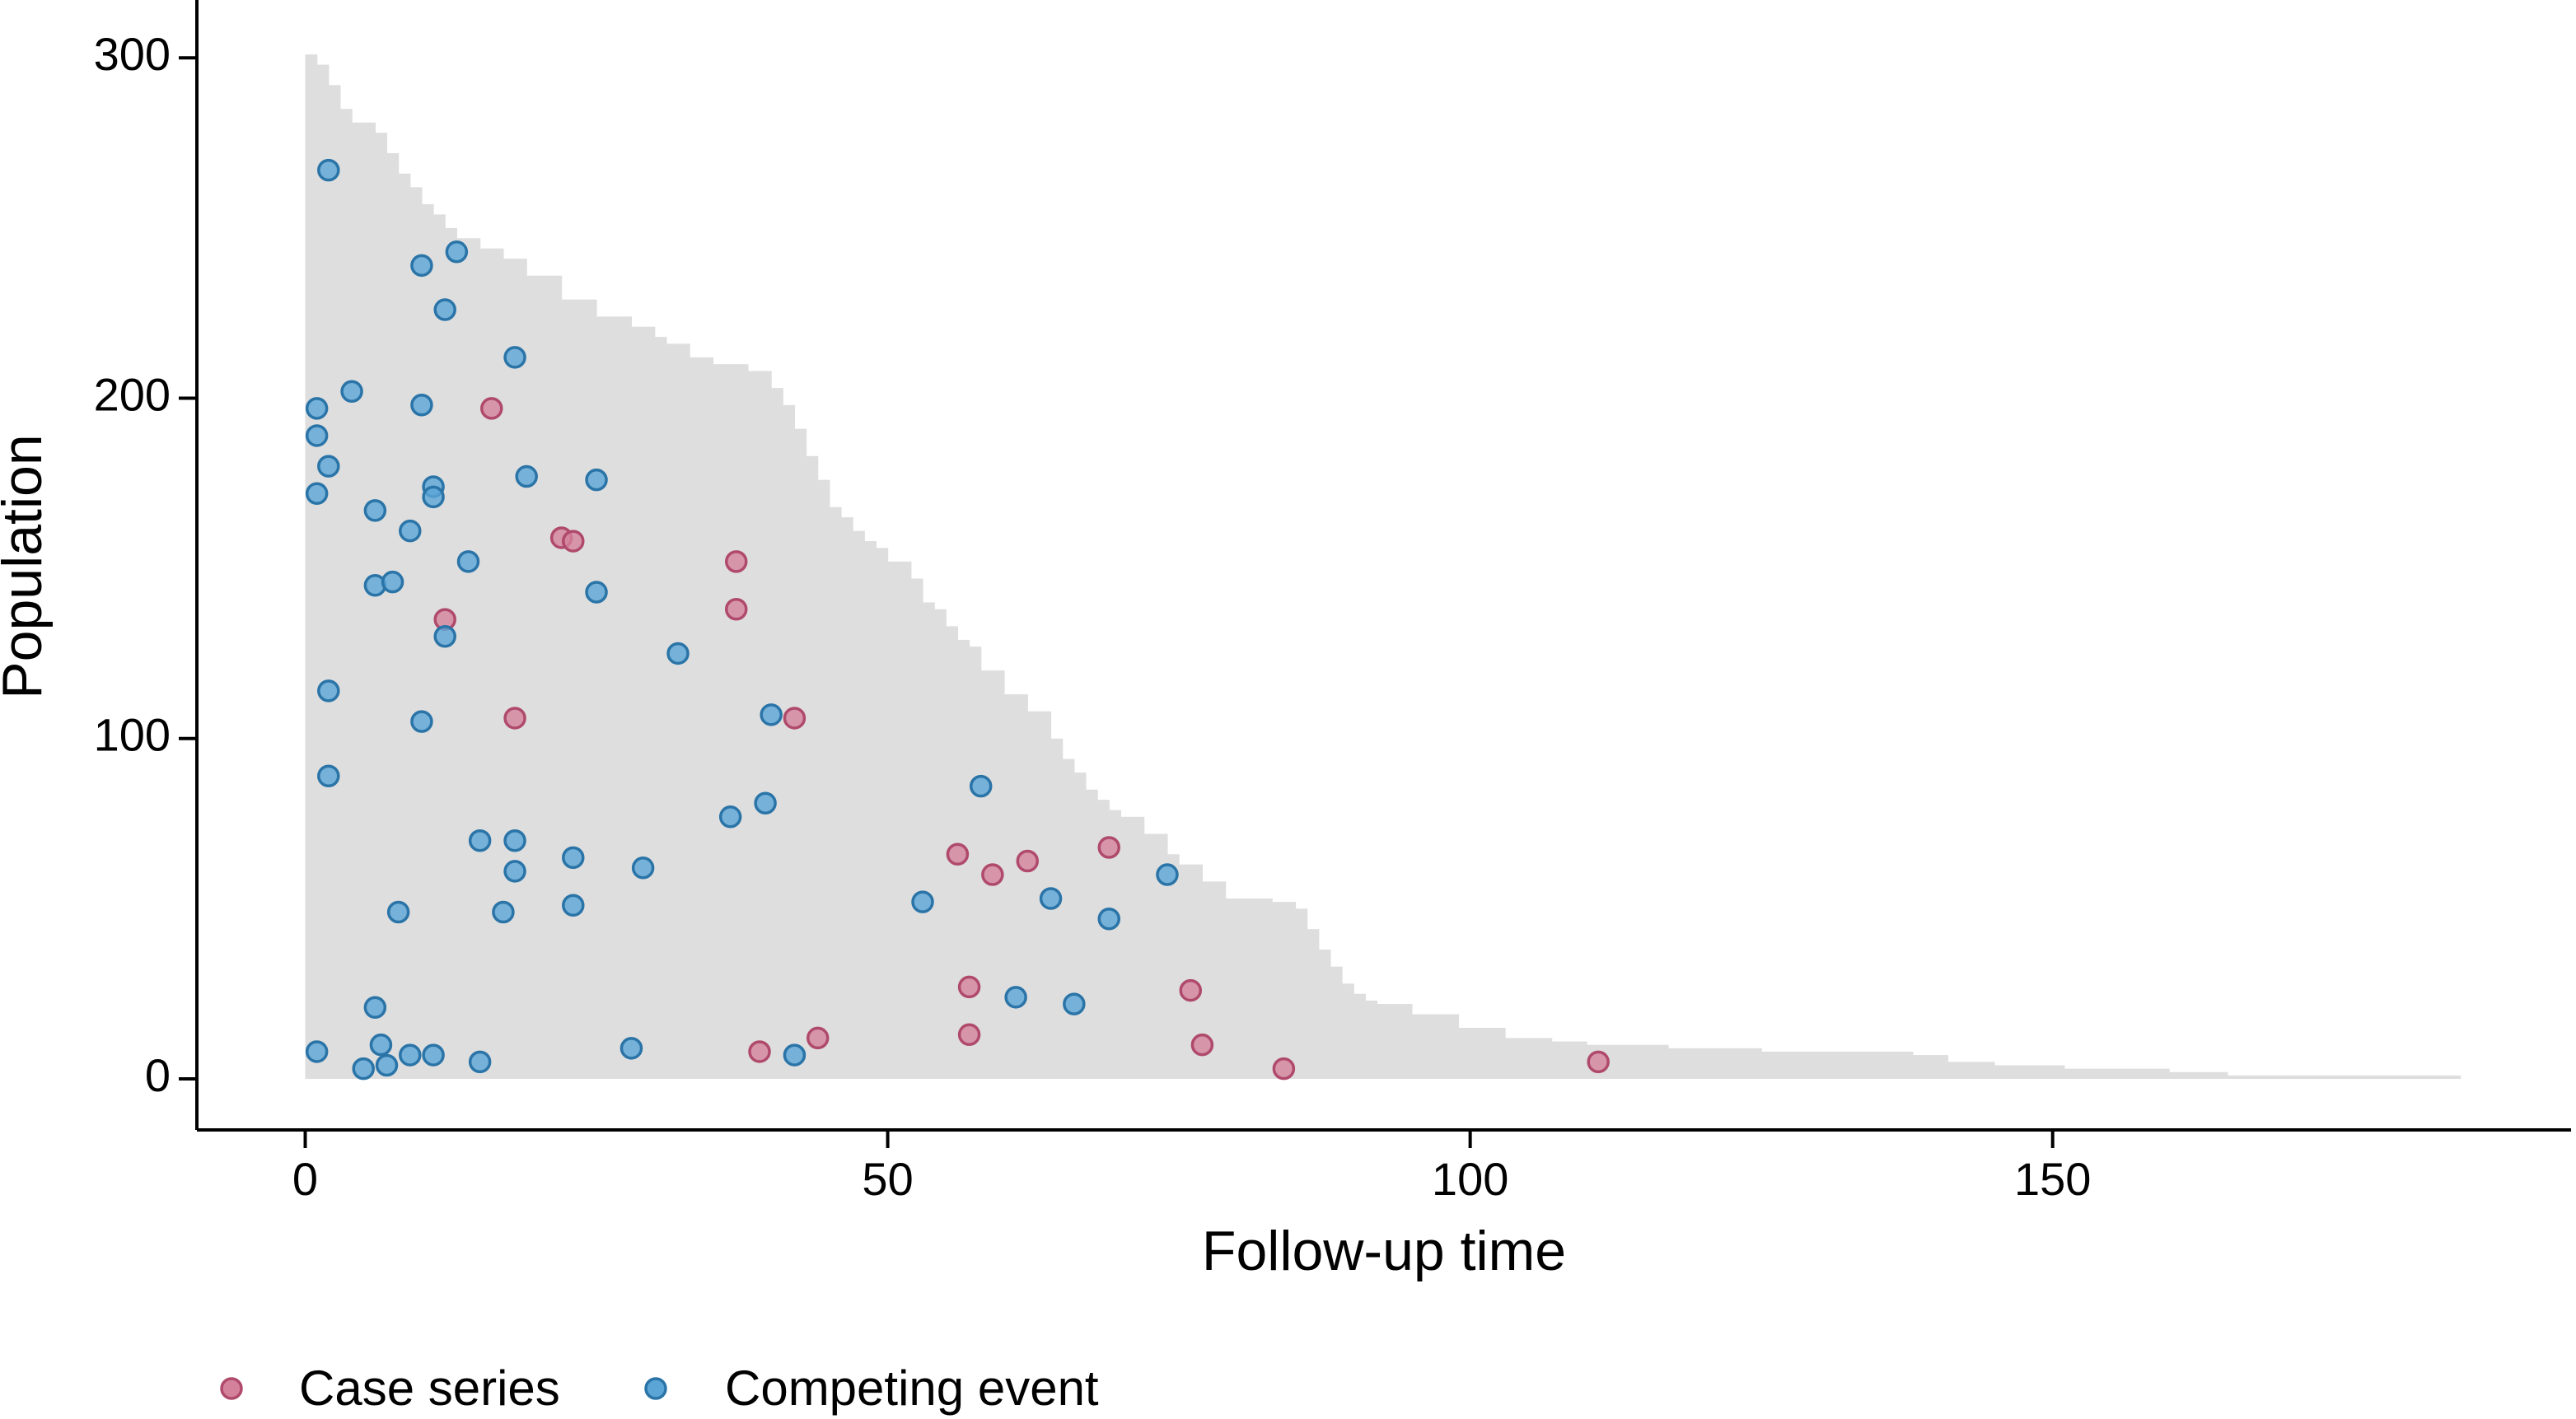 The image size is (2576, 1419). I want to click on legend: Case series Competing event, so click(659, 1388).